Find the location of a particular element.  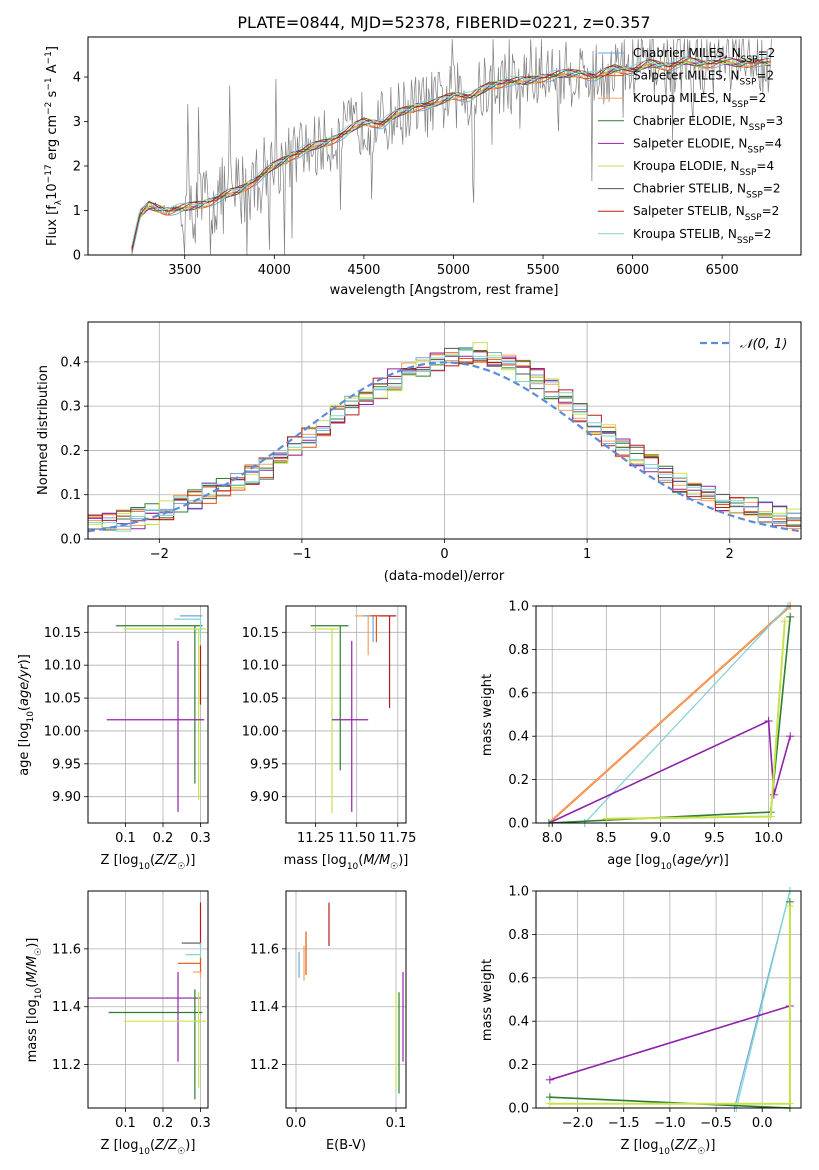

legend-label: Kroupa ELODIE, NSSP=4 is located at coordinates (703, 168).